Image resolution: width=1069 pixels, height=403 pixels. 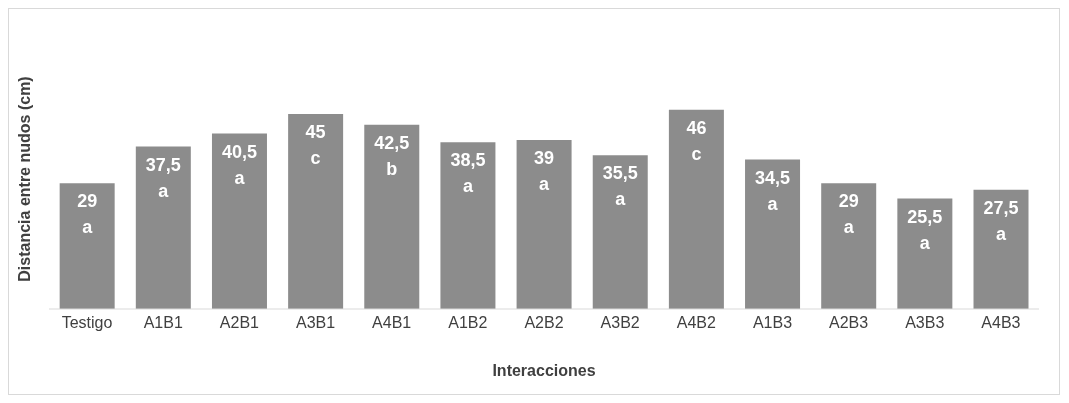 I want to click on x-tick-label: A3B2, so click(x=620, y=323).